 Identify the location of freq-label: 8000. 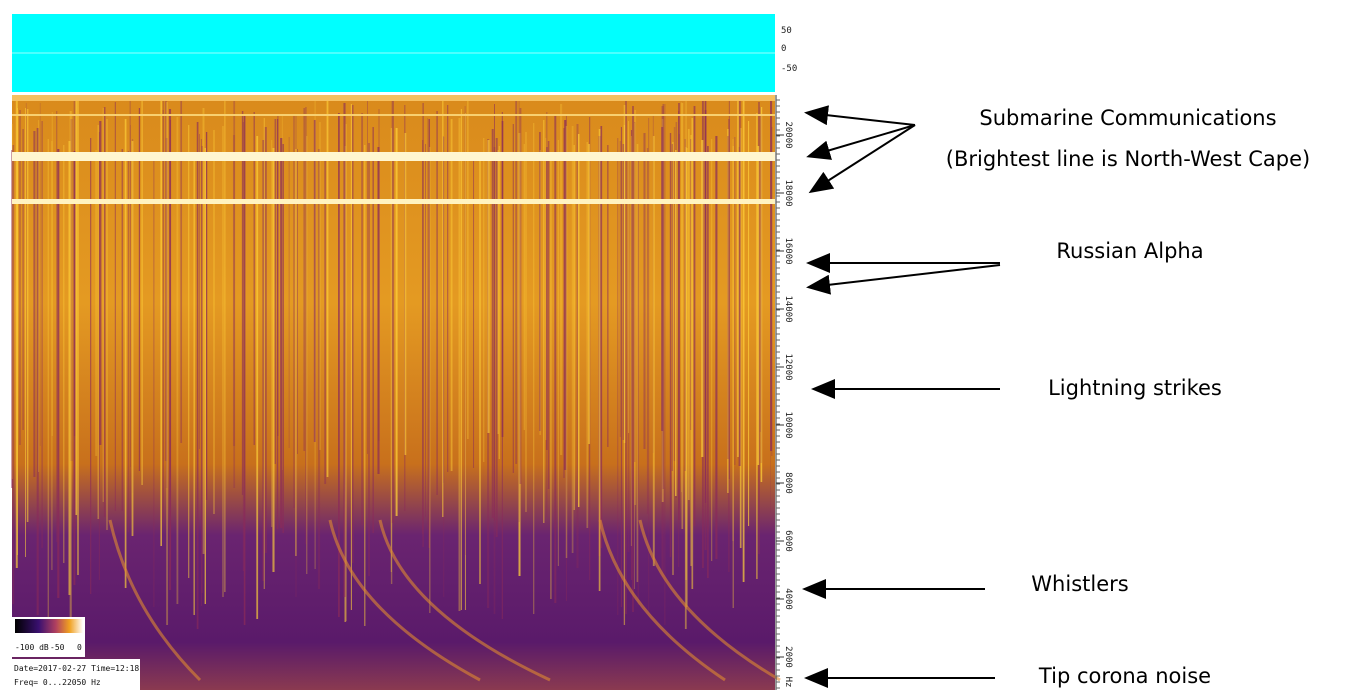
(788, 483).